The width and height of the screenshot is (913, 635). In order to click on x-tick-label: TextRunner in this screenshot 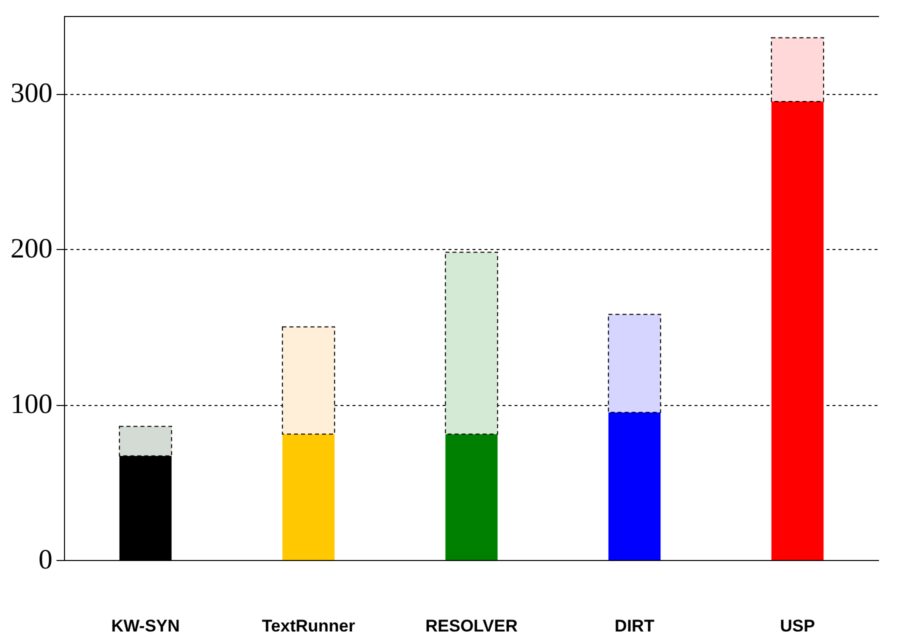, I will do `click(309, 625)`.